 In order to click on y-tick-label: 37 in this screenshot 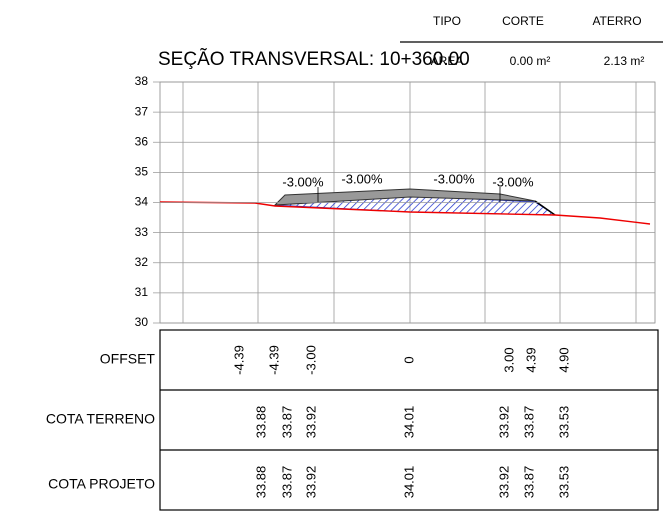, I will do `click(142, 111)`.